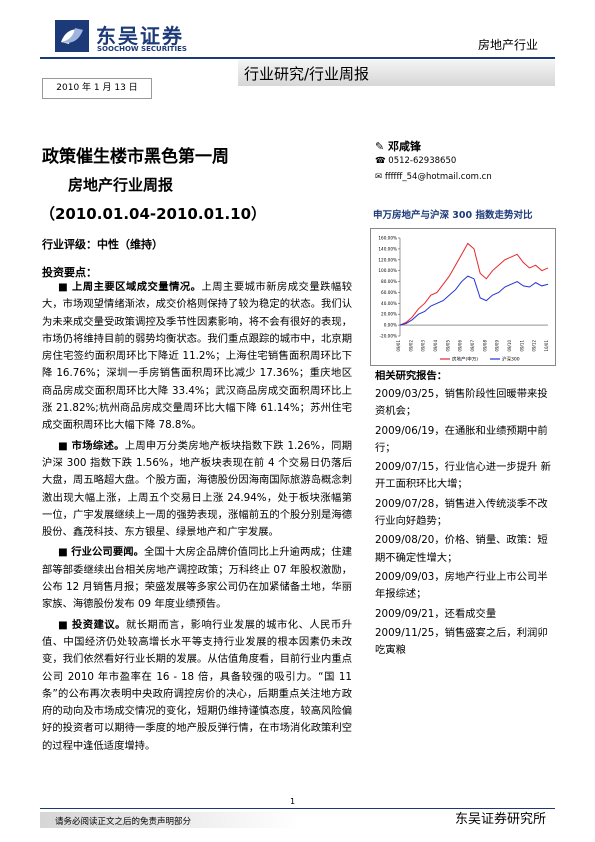  What do you see at coordinates (438, 177) in the screenshot?
I see `email: ffffff_54@hotmail.com.cn` at bounding box center [438, 177].